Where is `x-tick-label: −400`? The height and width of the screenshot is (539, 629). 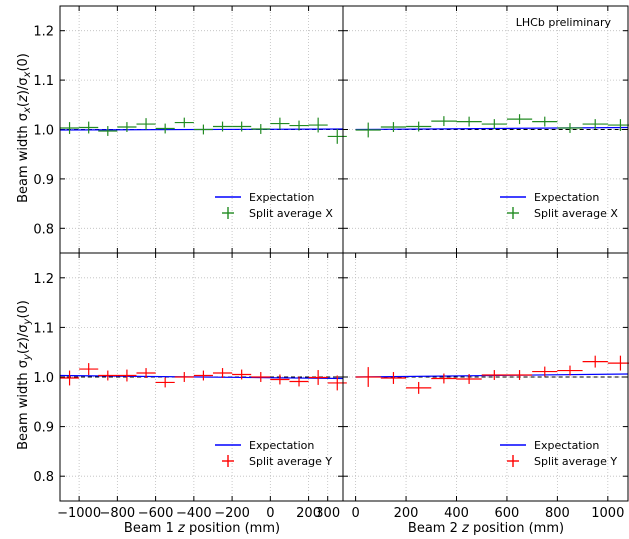
x-tick-label: −400 is located at coordinates (194, 513).